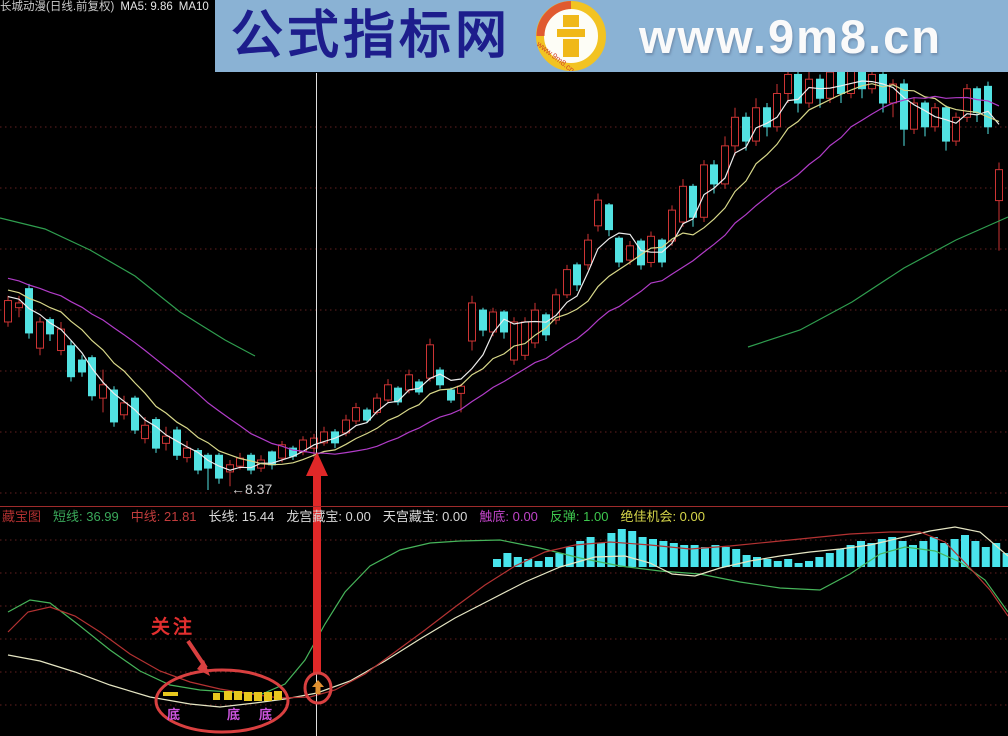  I want to click on price-low-callout: ←8.37, so click(252, 489).